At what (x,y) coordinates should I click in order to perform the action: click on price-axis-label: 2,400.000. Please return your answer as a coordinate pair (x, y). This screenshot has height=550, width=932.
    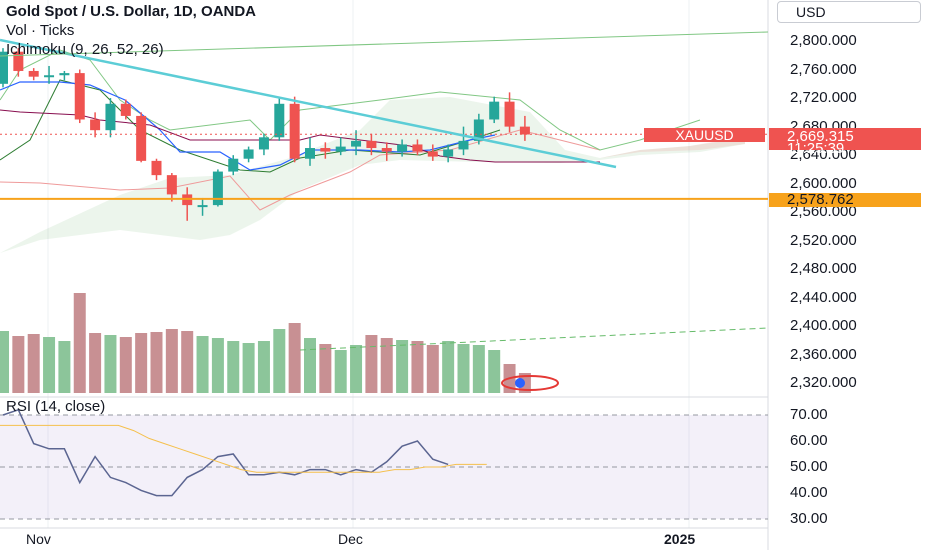
    Looking at the image, I should click on (823, 326).